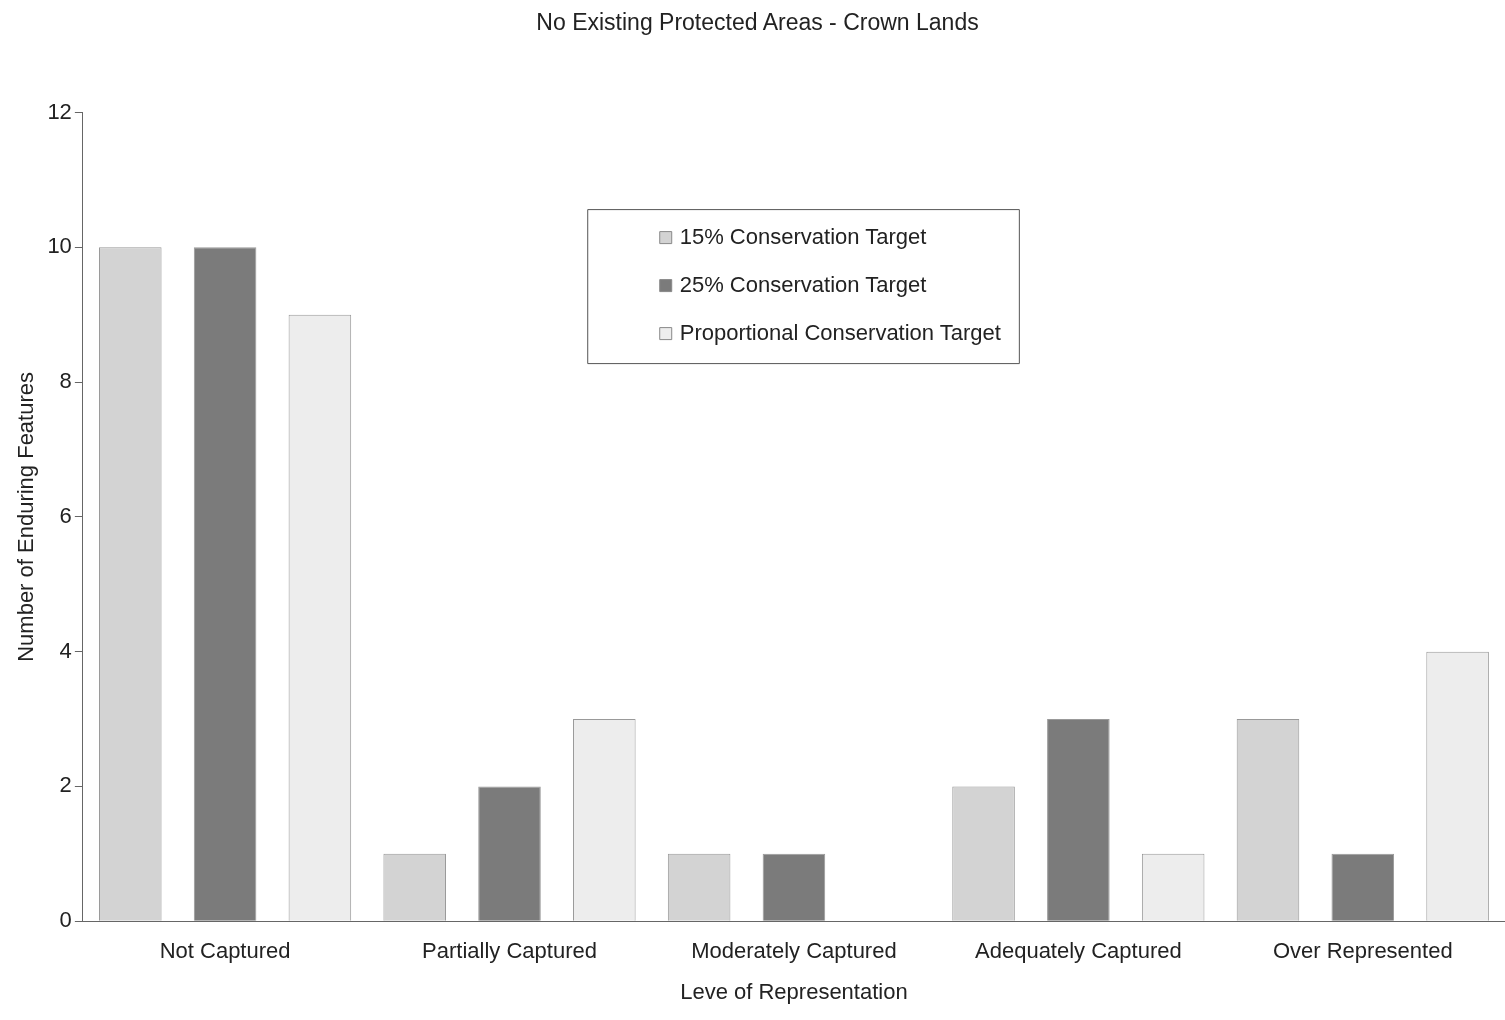 The width and height of the screenshot is (1505, 1020). Describe the element at coordinates (225, 951) in the screenshot. I see `x-tick-label: Not Captured` at that location.